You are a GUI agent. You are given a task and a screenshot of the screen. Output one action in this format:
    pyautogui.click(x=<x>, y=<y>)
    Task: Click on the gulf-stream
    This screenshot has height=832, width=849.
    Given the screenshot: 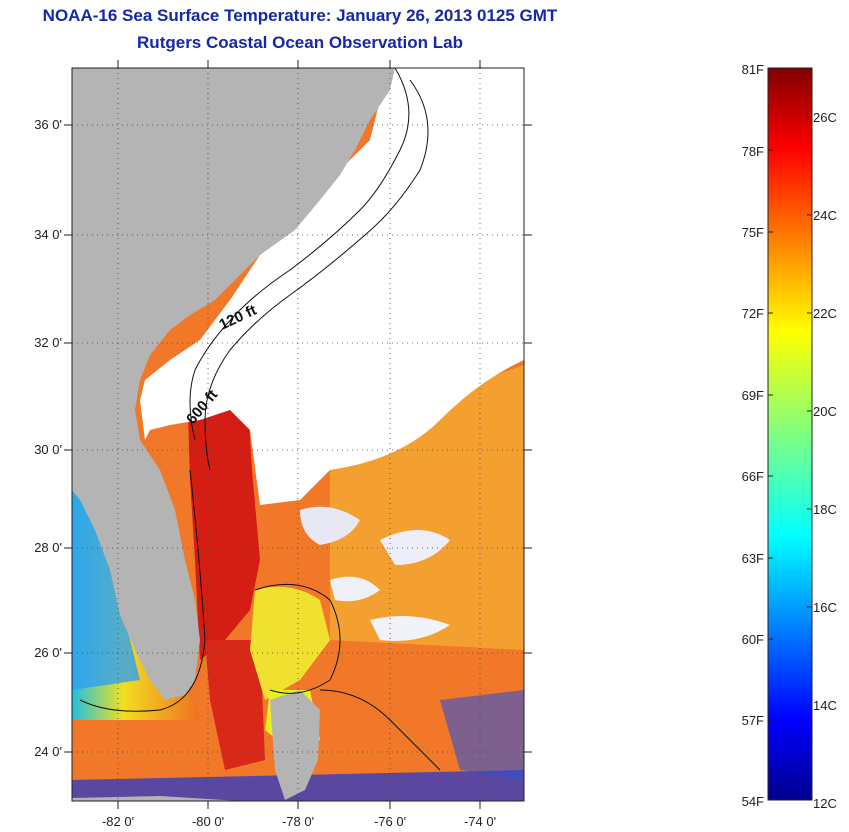 What is the action you would take?
    pyautogui.click(x=224, y=532)
    